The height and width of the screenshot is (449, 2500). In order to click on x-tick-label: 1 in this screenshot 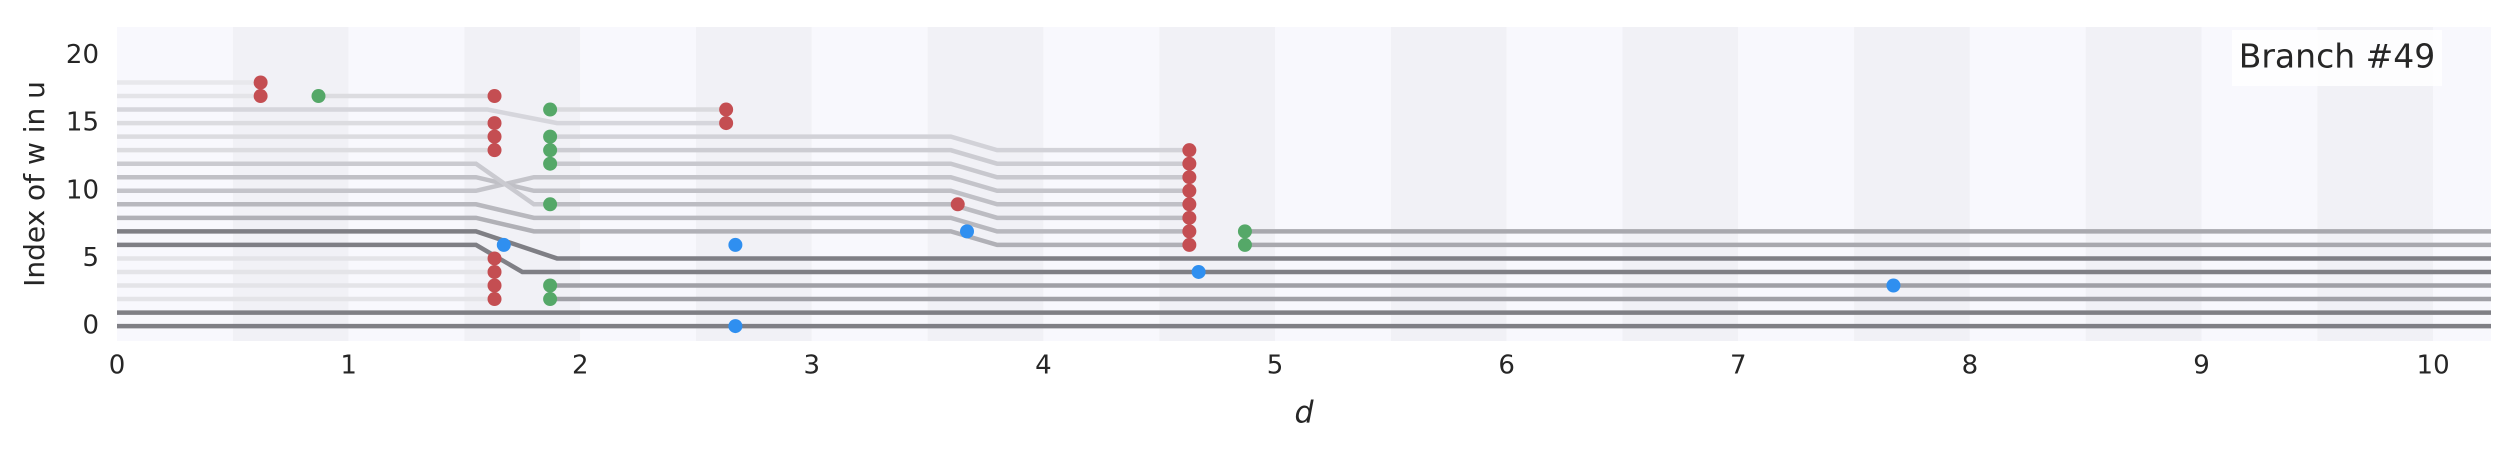, I will do `click(348, 366)`.